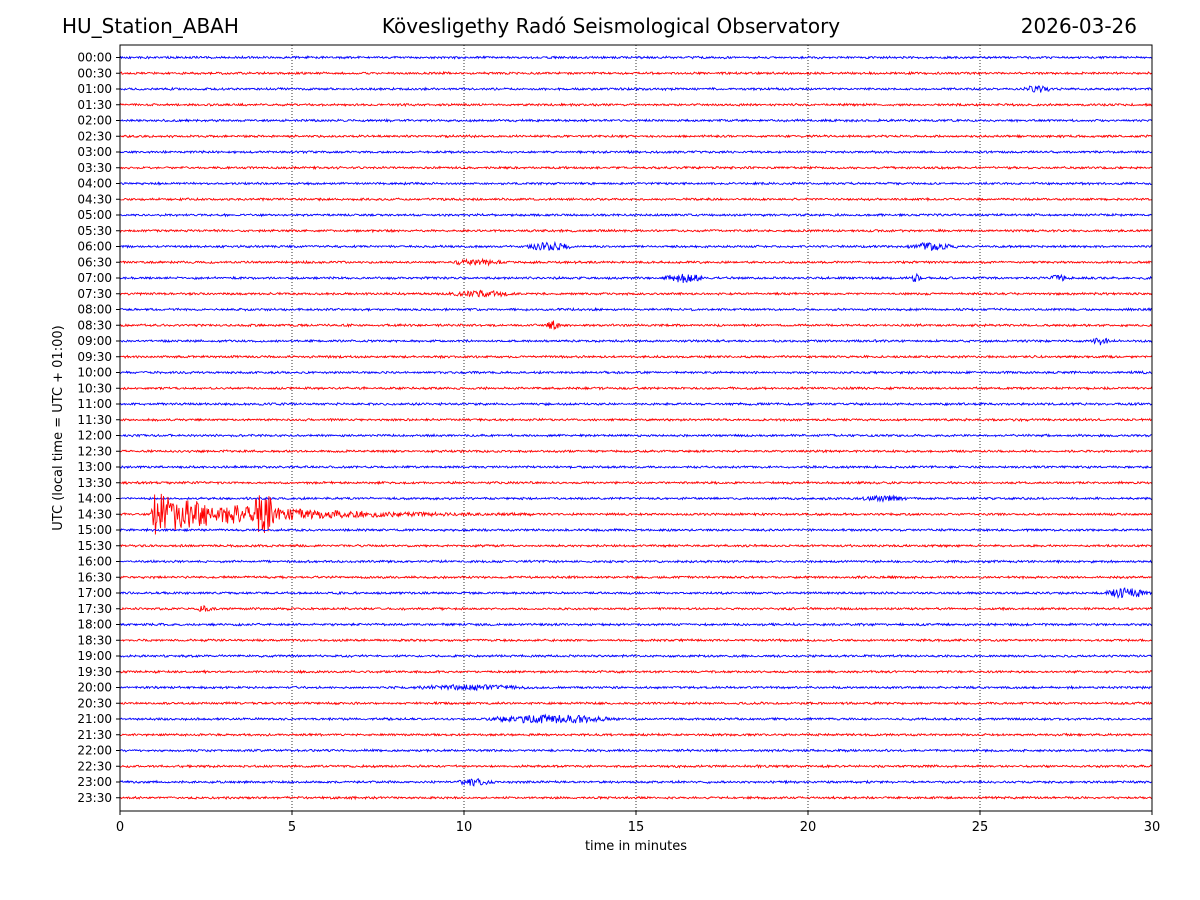 Image resolution: width=1200 pixels, height=900 pixels. Describe the element at coordinates (94, 105) in the screenshot. I see `y-tick-label-01:30: 01:30` at that location.